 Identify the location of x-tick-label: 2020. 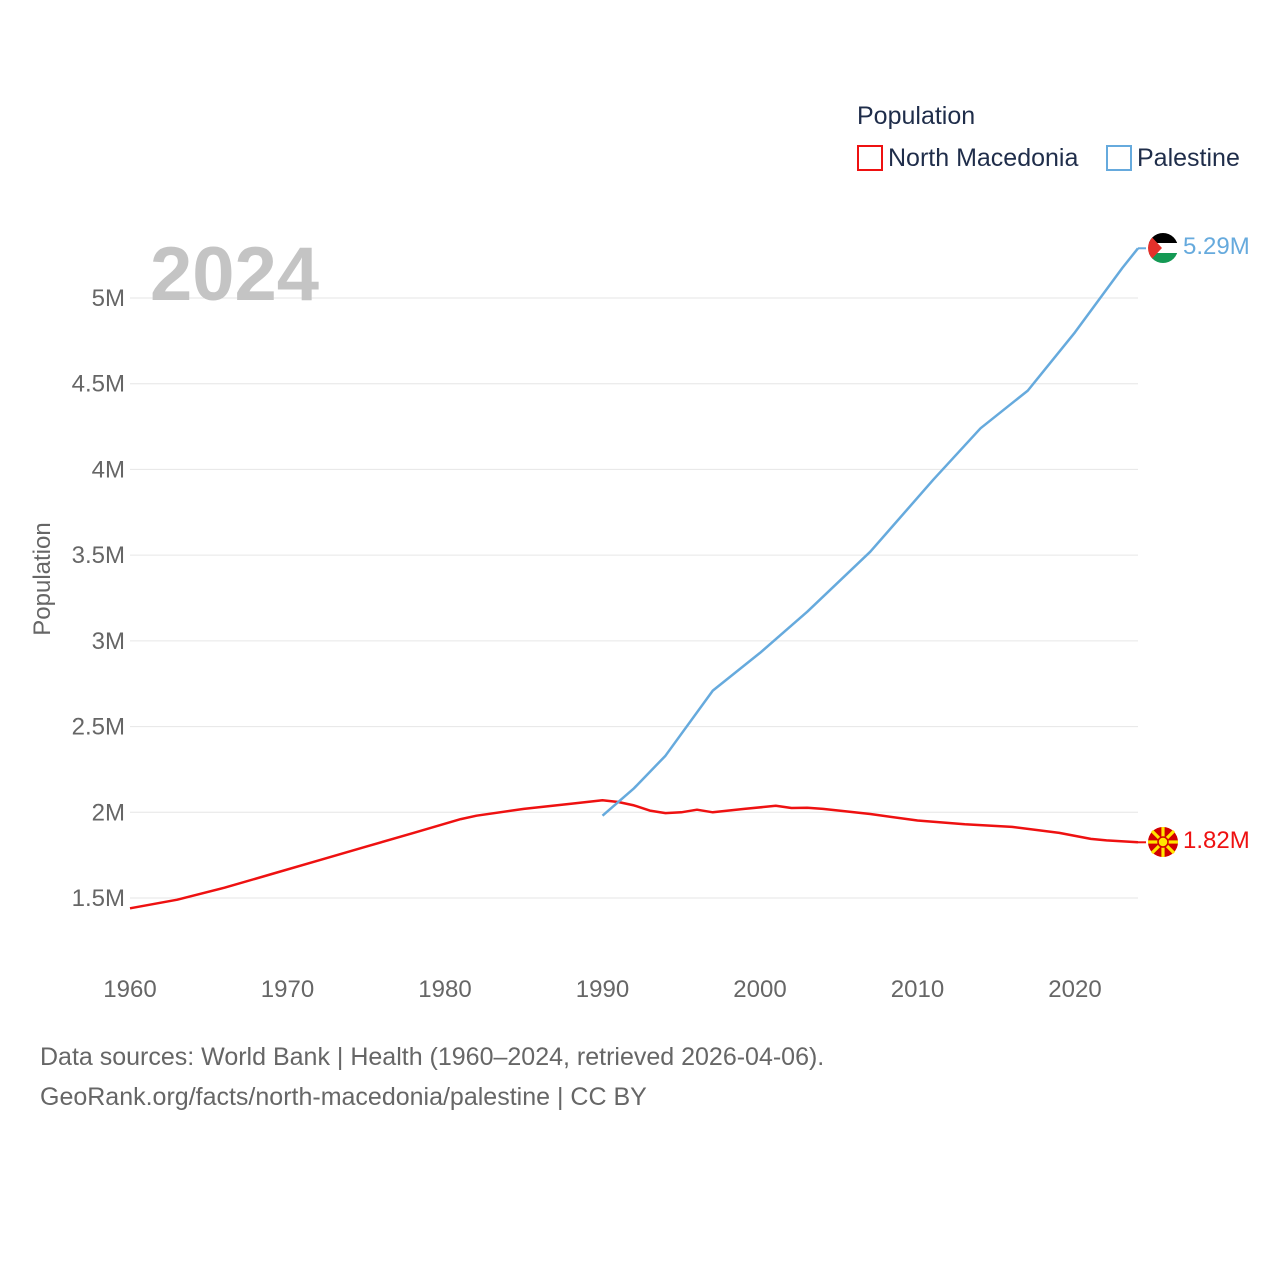
(1074, 989).